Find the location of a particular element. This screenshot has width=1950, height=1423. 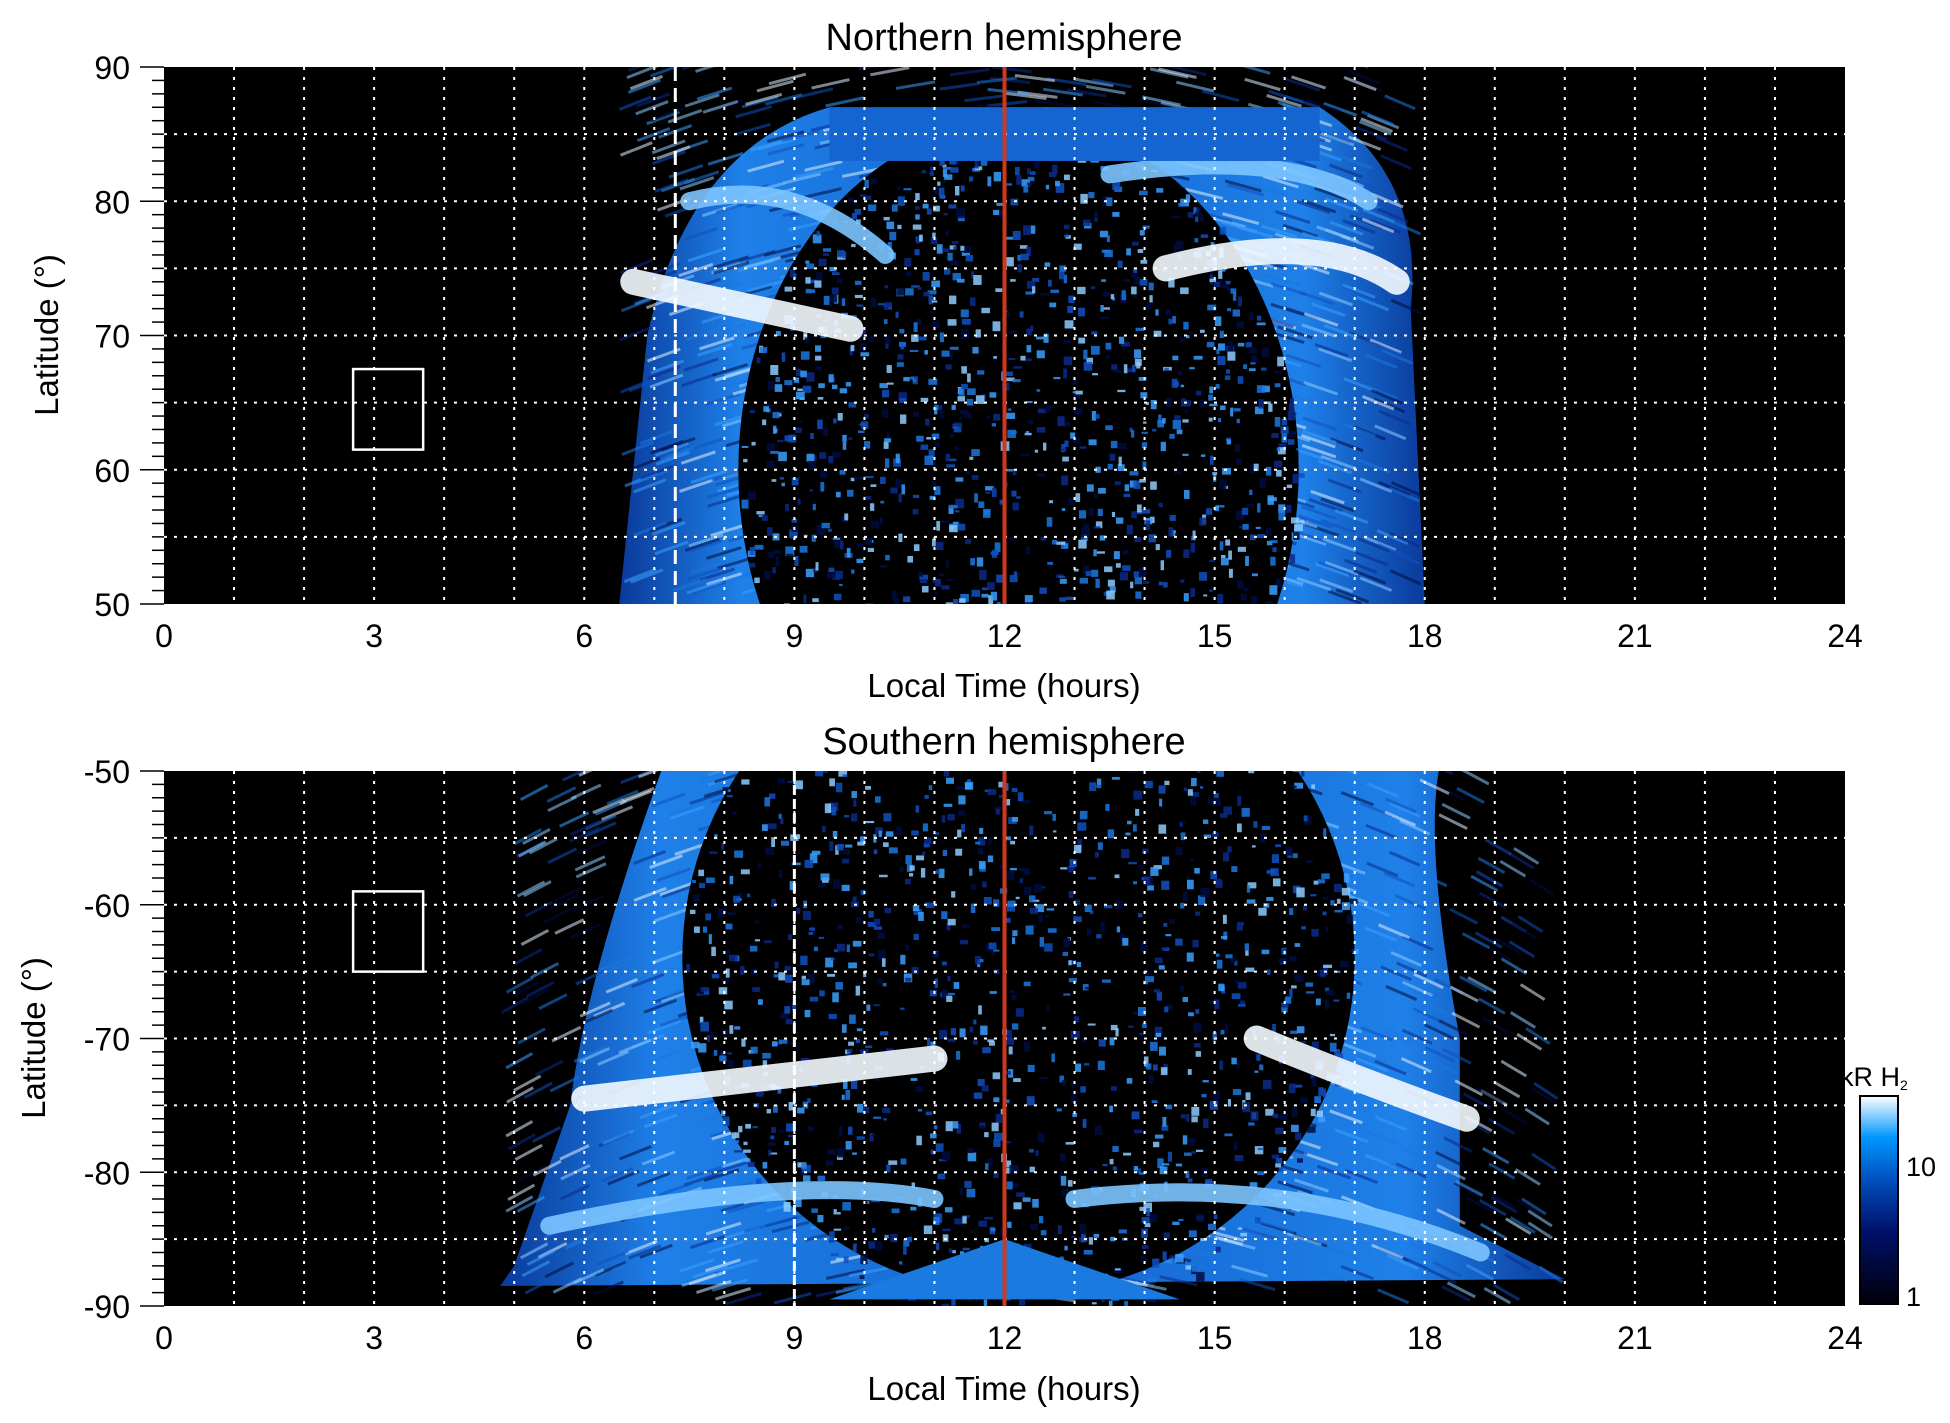

reference-box is located at coordinates (388, 931).